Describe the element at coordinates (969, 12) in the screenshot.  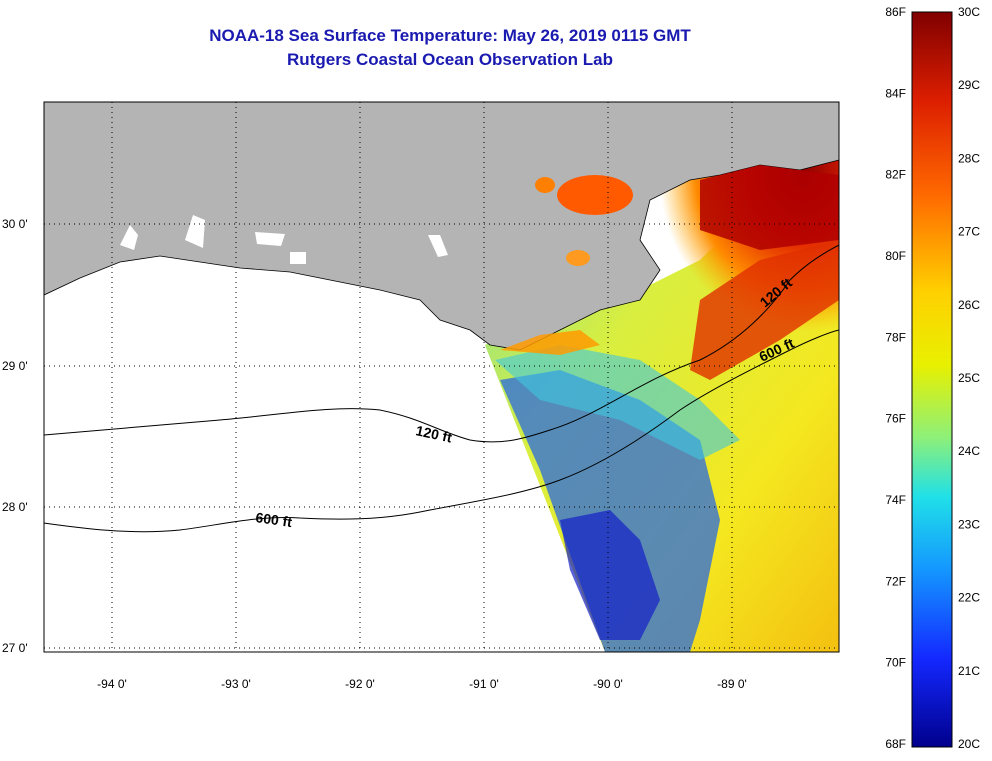
I see `colorbar-c-label: 30C` at that location.